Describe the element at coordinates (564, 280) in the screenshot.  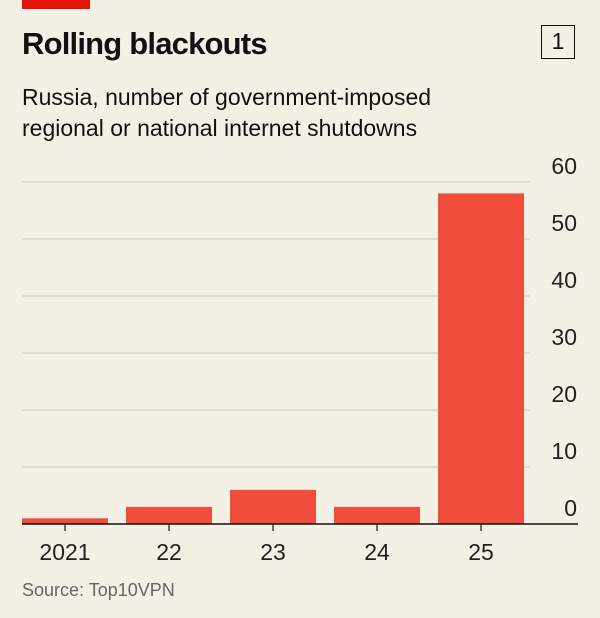
I see `y-tick-label: 40` at that location.